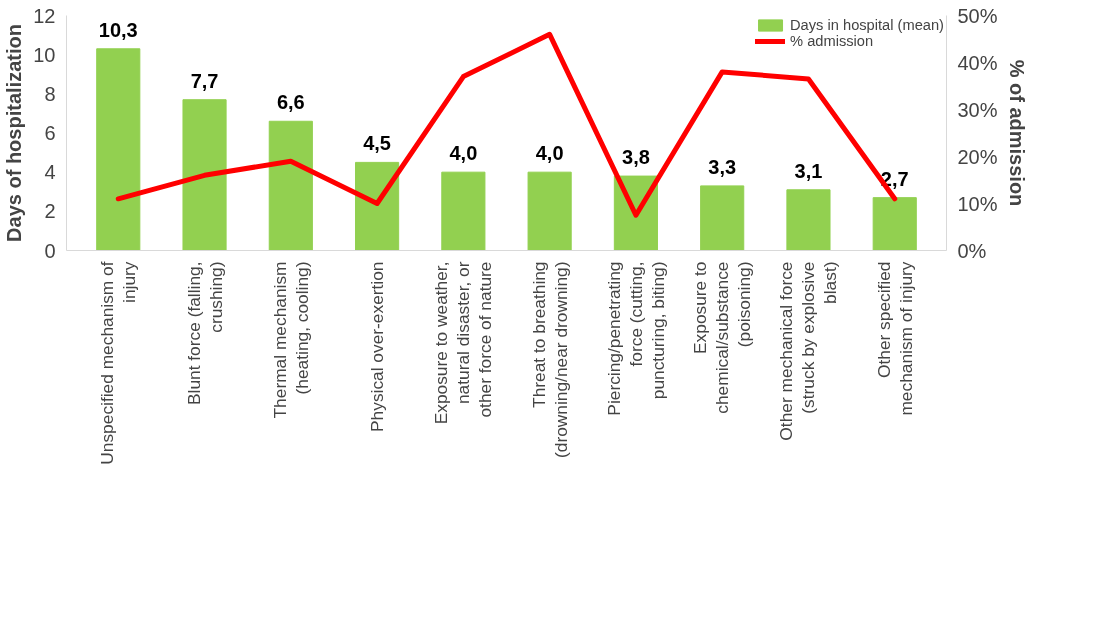 The width and height of the screenshot is (1102, 619). What do you see at coordinates (50, 250) in the screenshot?
I see `y-tick-label: 0` at bounding box center [50, 250].